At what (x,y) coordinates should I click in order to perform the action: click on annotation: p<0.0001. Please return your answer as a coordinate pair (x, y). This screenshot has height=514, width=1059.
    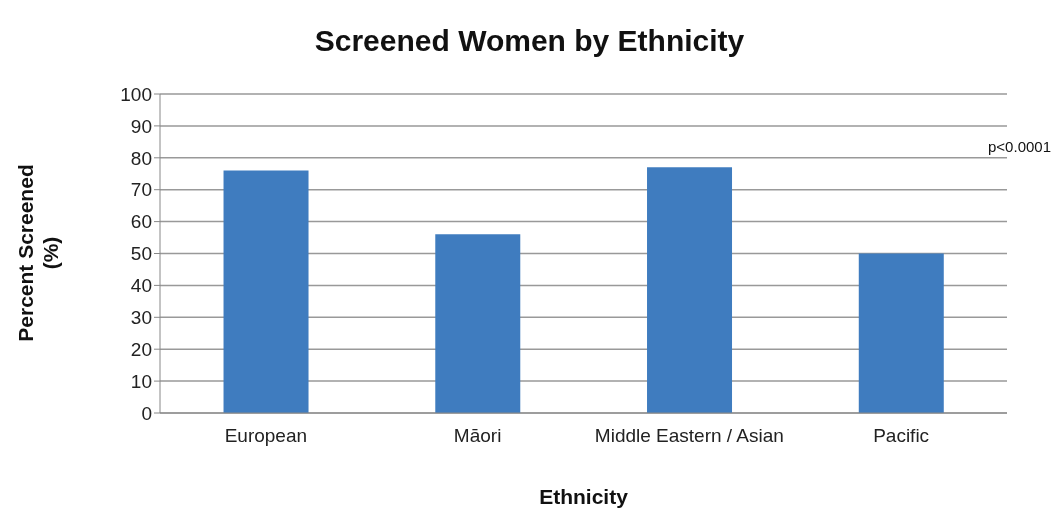
    Looking at the image, I should click on (1019, 146).